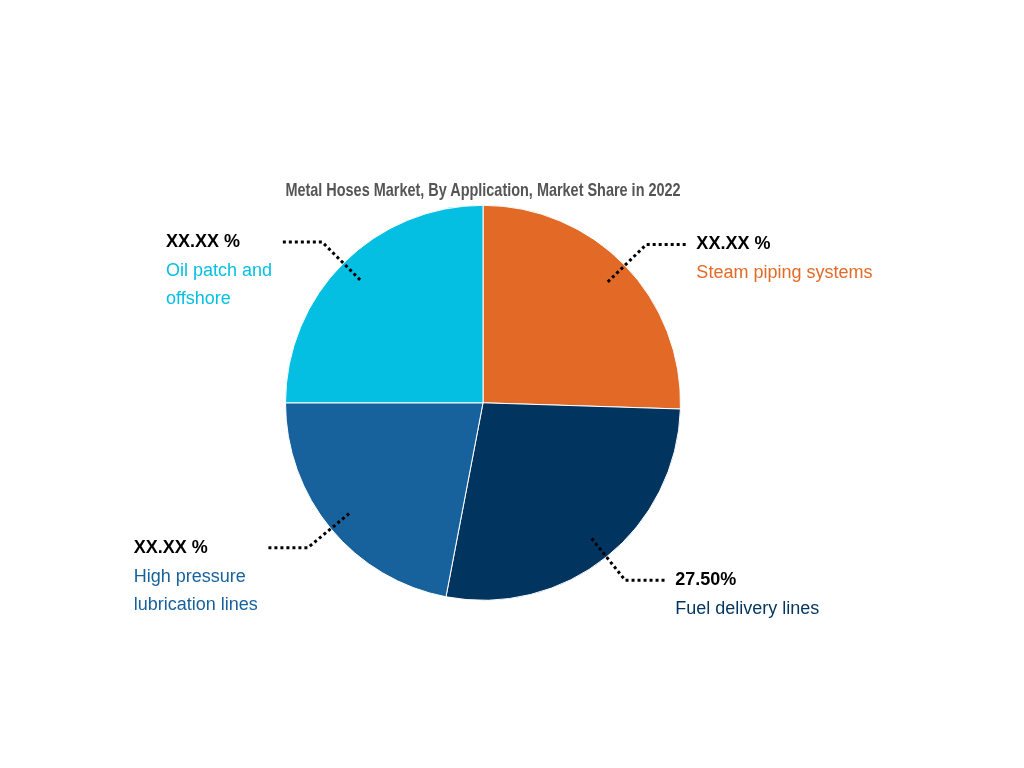 The height and width of the screenshot is (768, 1024). I want to click on slice-label: Fuel delivery lines, so click(747, 608).